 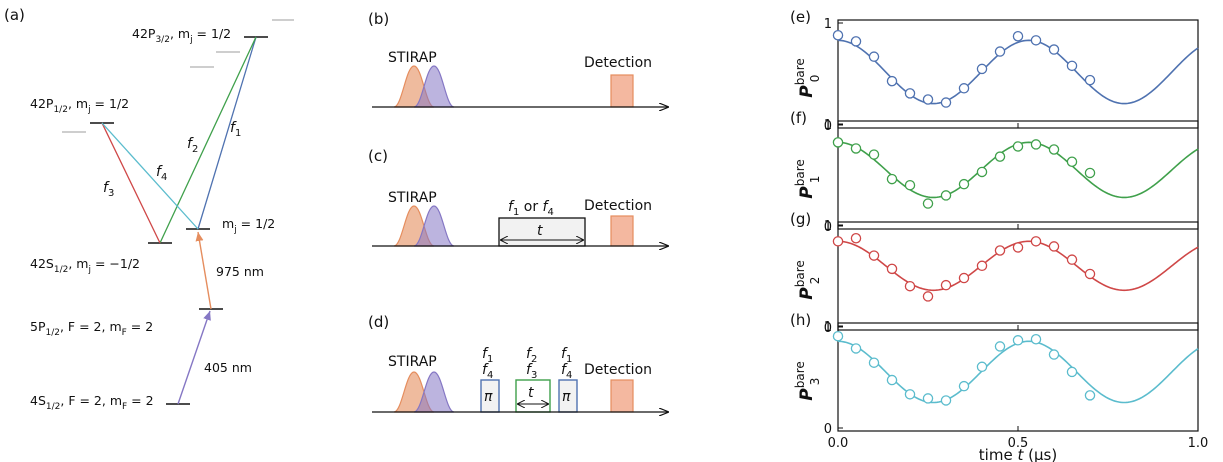 What do you see at coordinates (1018, 454) in the screenshot?
I see `x-axis-label: time t (μs)` at bounding box center [1018, 454].